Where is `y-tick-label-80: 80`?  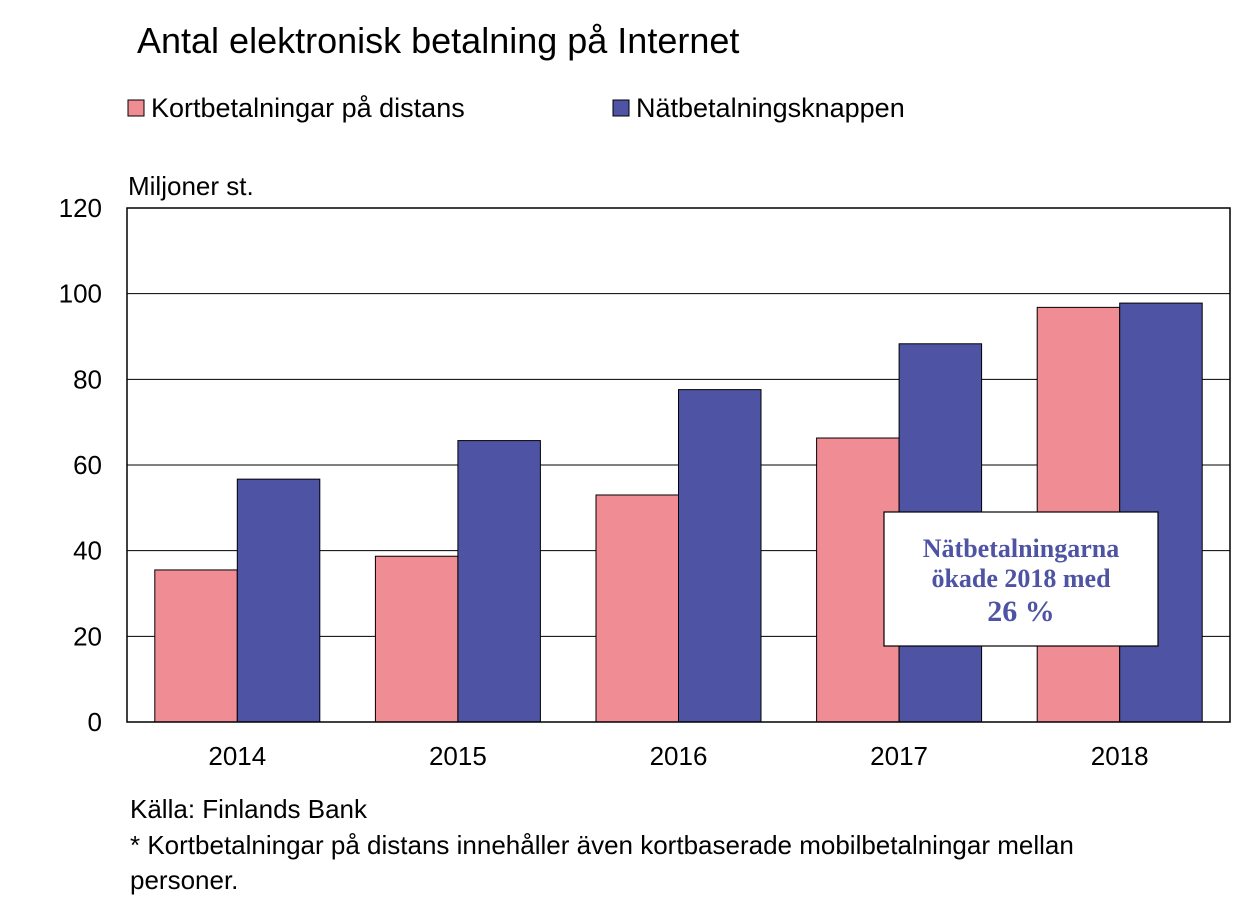 y-tick-label-80: 80 is located at coordinates (87, 379).